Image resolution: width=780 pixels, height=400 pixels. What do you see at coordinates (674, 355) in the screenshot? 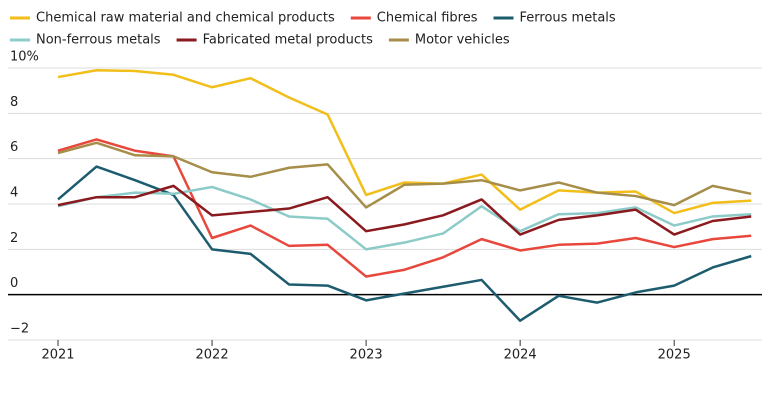
I see `x-tick-label: 2025` at bounding box center [674, 355].